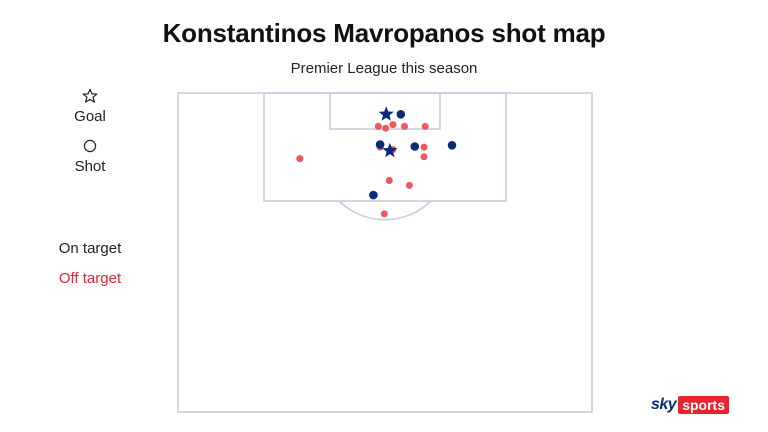  What do you see at coordinates (90, 166) in the screenshot?
I see `legend-shot-label: Shot` at bounding box center [90, 166].